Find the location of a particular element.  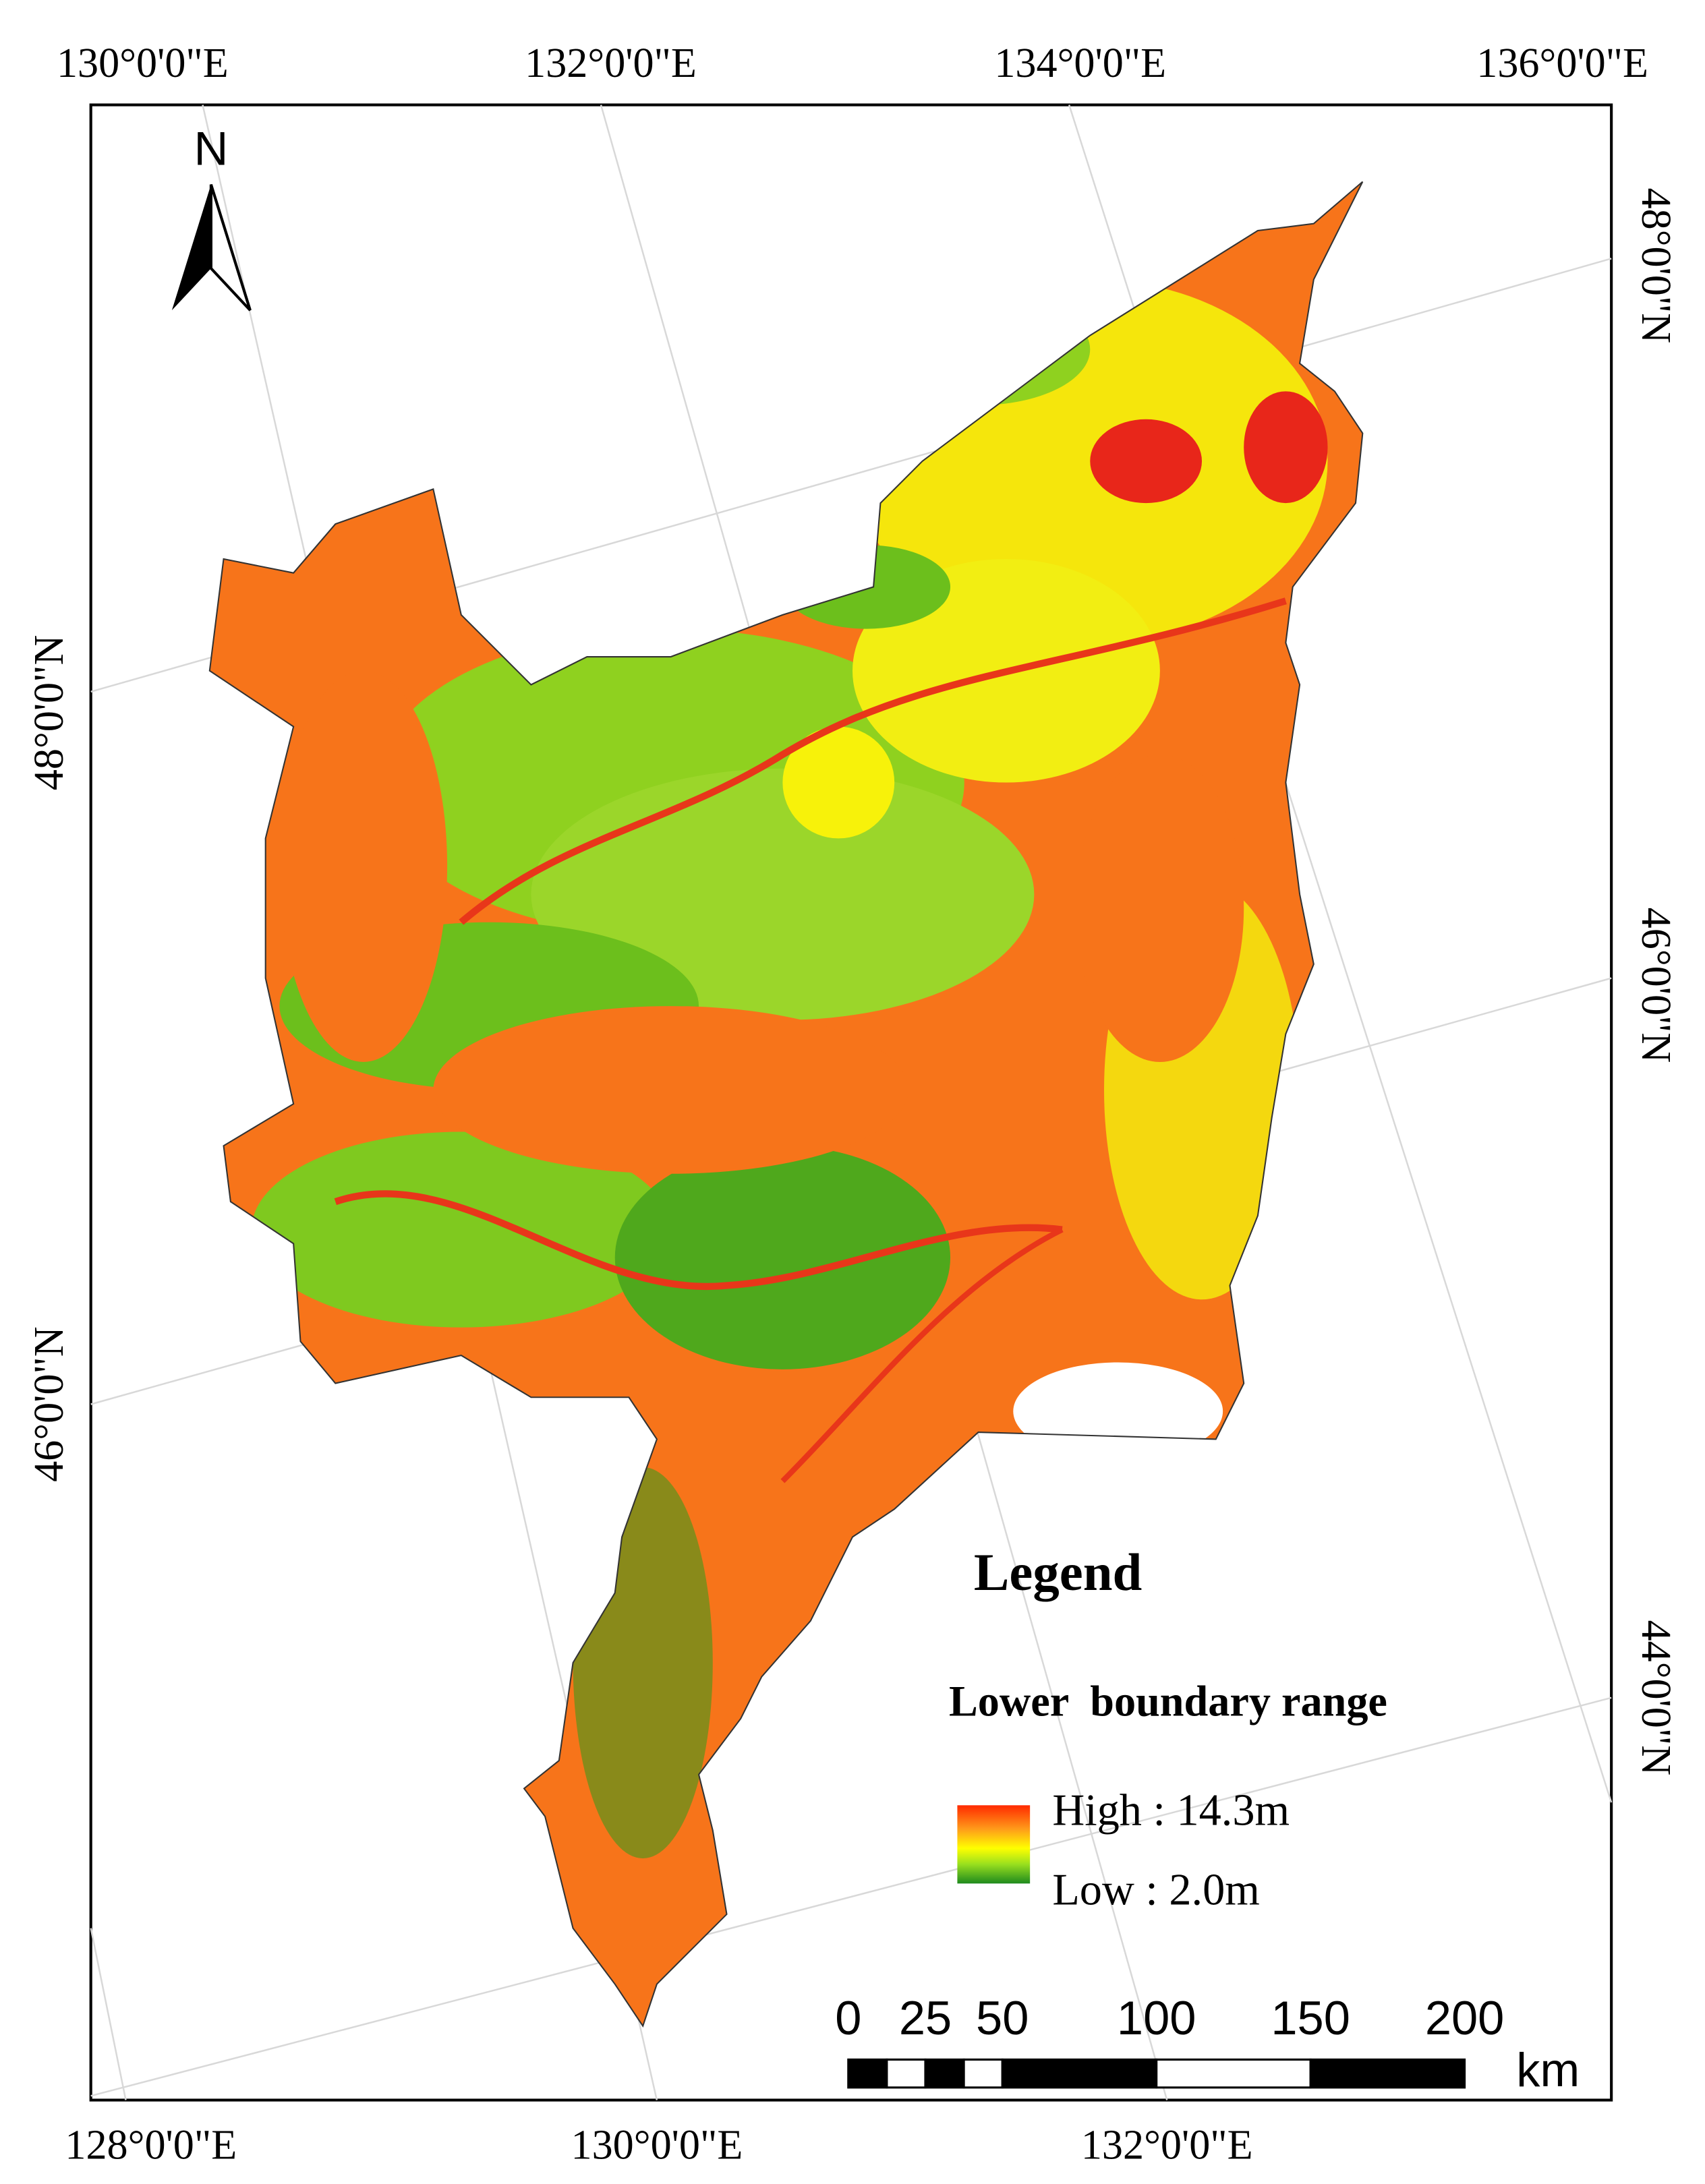

legend-high: High : 14.3m is located at coordinates (1171, 1810).